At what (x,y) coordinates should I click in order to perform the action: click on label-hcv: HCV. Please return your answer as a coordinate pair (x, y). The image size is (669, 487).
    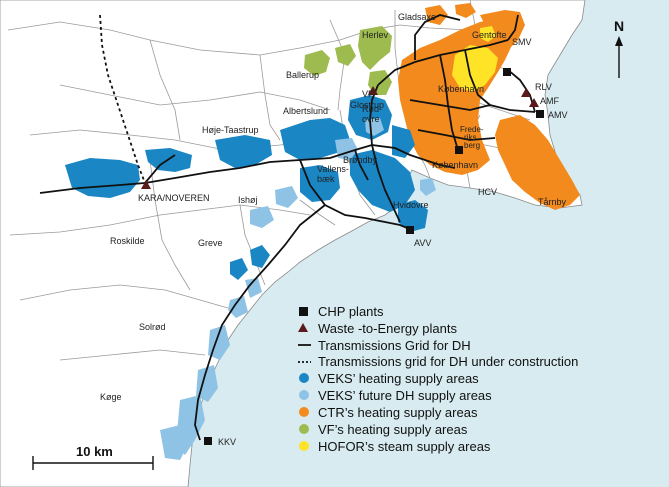
    Looking at the image, I should click on (487, 192).